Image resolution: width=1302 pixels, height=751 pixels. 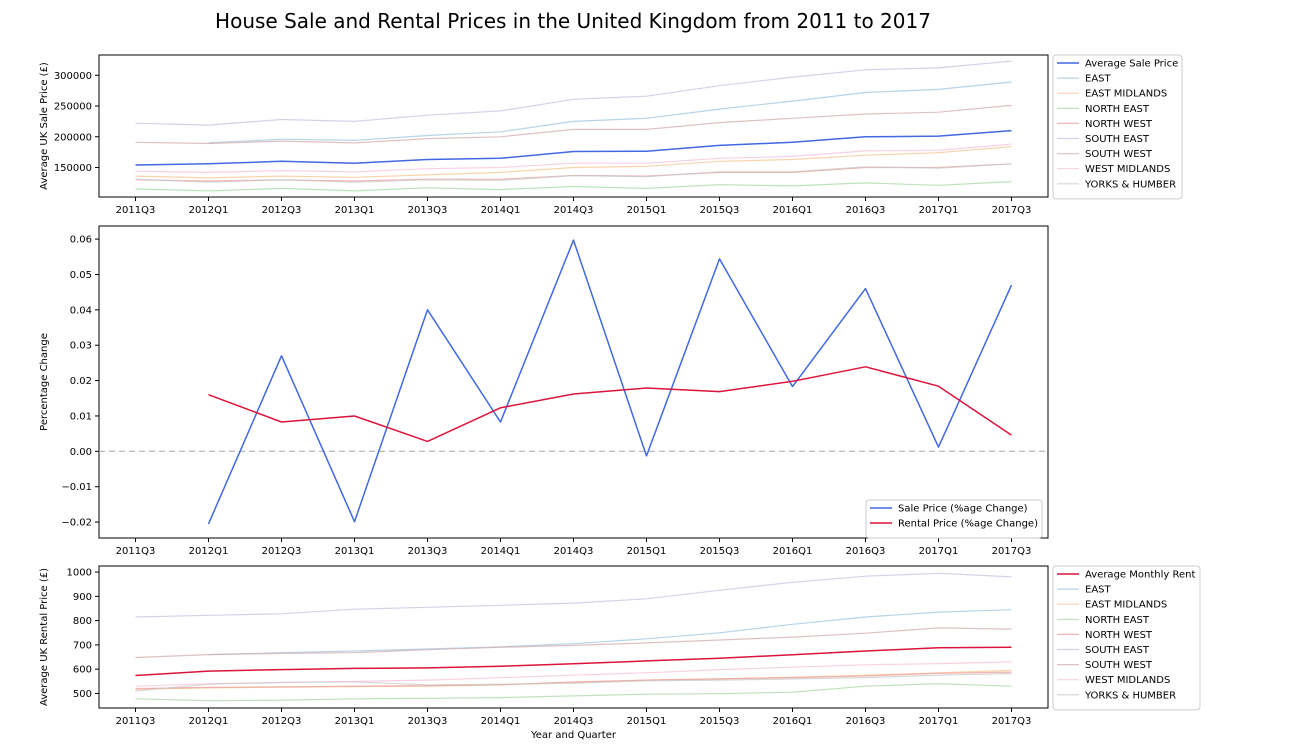 What do you see at coordinates (968, 524) in the screenshot?
I see `legend-entry: Rental Price (%age Change)` at bounding box center [968, 524].